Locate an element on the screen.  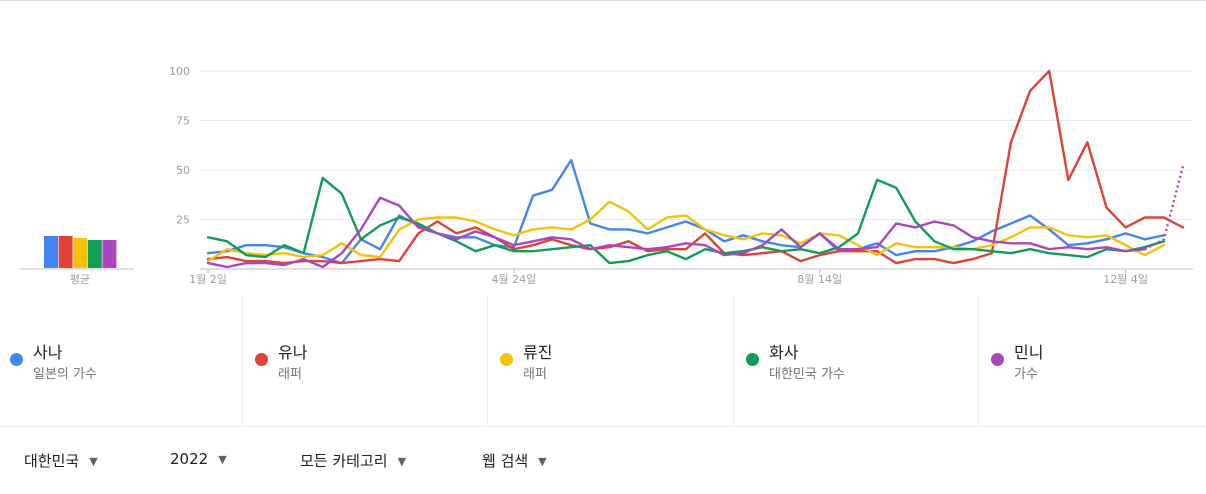
period-dropdown: 2022 ▼ is located at coordinates (198, 459).